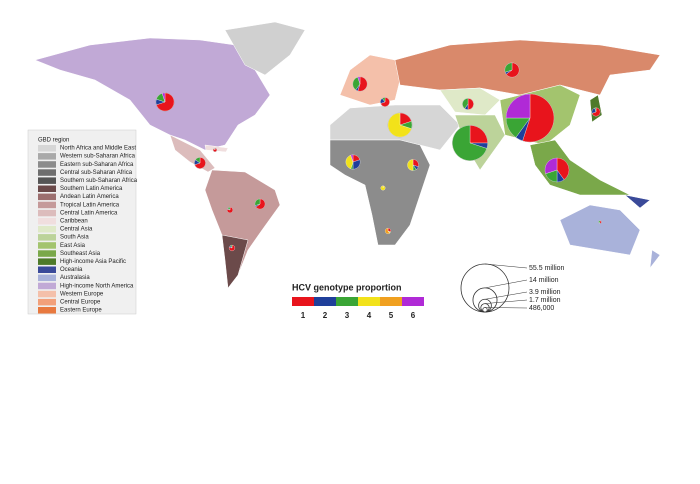 The image size is (700, 484). What do you see at coordinates (369, 315) in the screenshot?
I see `genotype-label: 4` at bounding box center [369, 315].